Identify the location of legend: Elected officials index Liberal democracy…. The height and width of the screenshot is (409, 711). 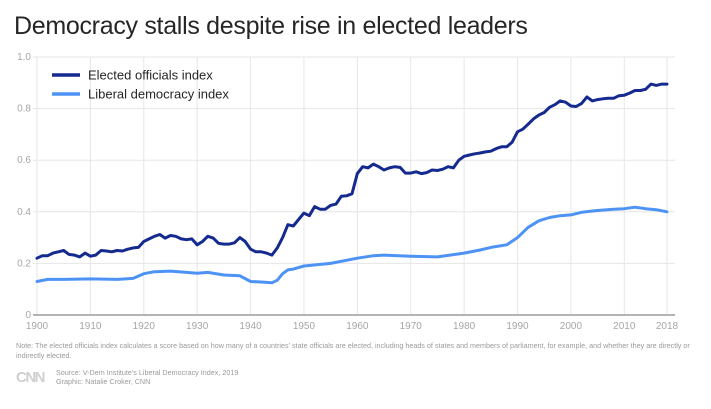
(140, 85).